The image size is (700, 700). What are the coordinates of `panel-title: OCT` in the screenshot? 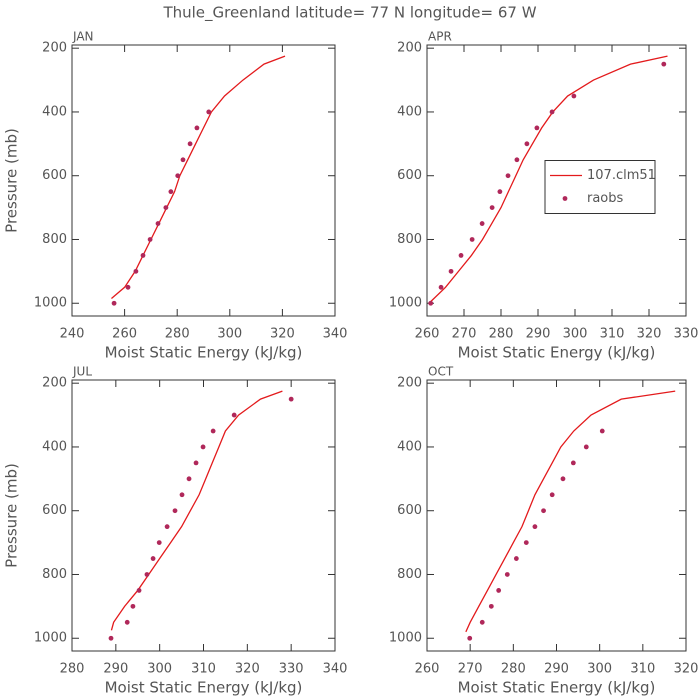 It's located at (441, 372).